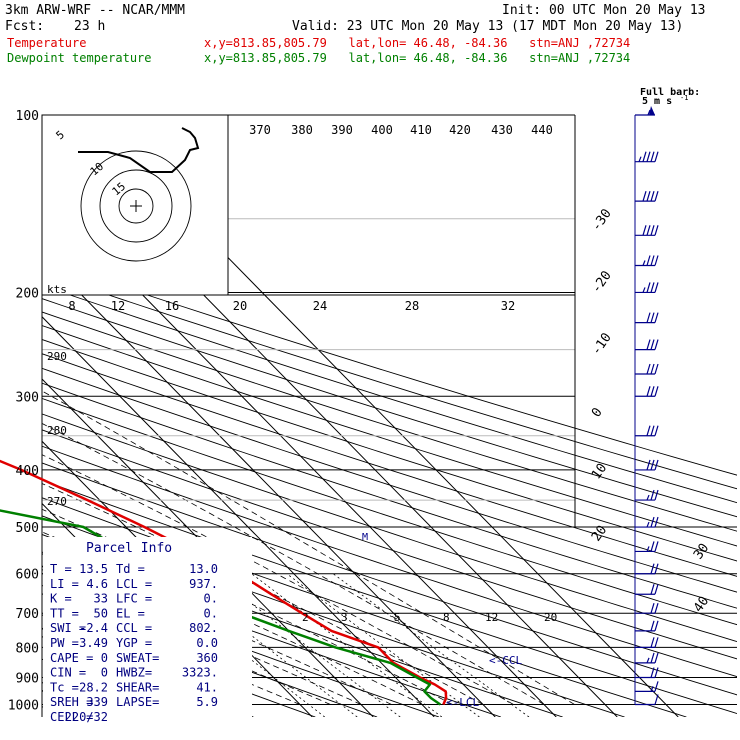 The height and width of the screenshot is (740, 740). I want to click on parcel-label-5: PW =, so click(64, 643).